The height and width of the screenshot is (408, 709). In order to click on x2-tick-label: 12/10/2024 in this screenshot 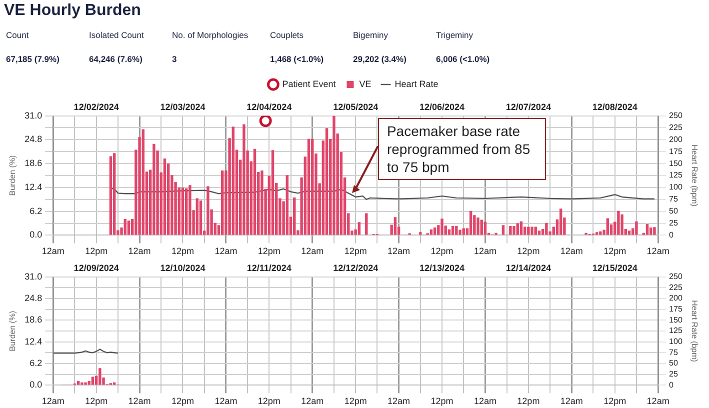, I will do `click(183, 267)`.